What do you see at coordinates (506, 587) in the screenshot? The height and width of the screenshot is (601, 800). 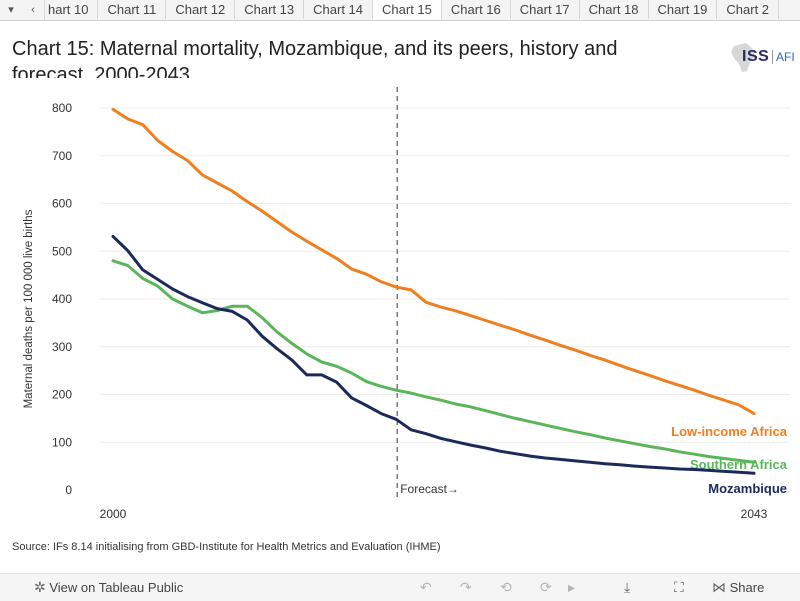 I see `revert-icon: ⟲` at bounding box center [506, 587].